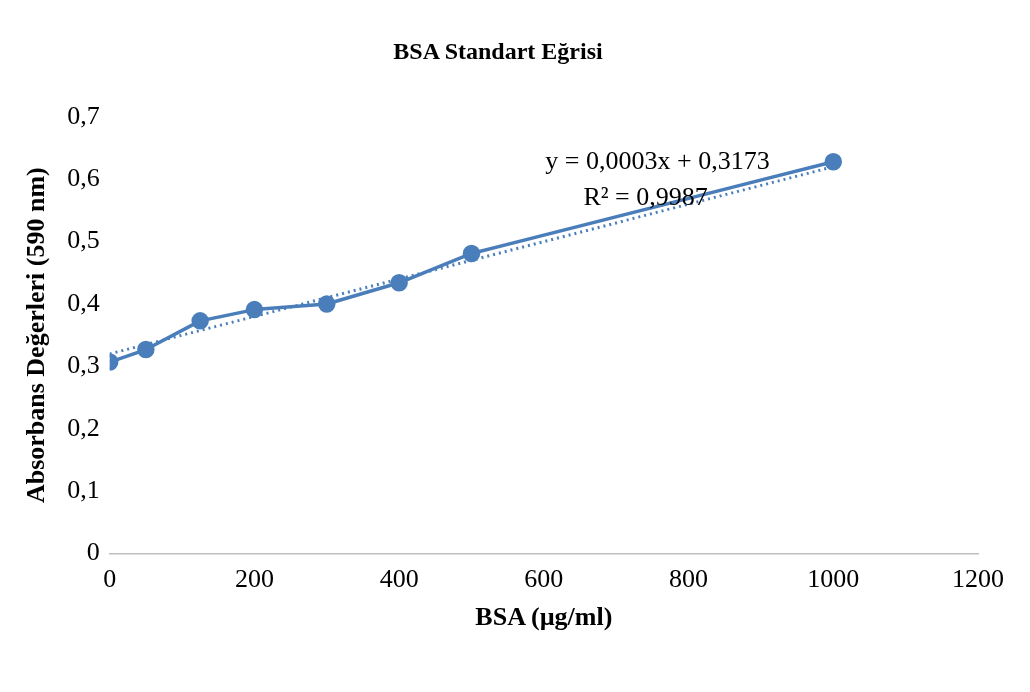  What do you see at coordinates (657, 160) in the screenshot?
I see `annotation: y = 0,0003x + 0,3173` at bounding box center [657, 160].